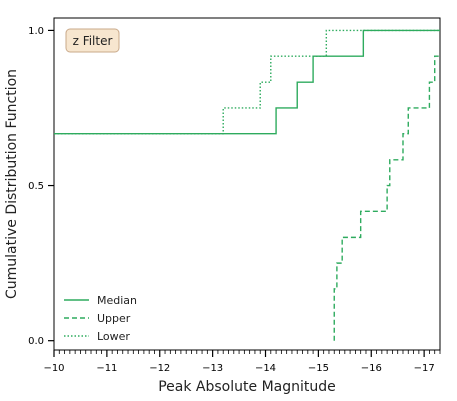  I want to click on filter-badge: z Filter, so click(92, 40).